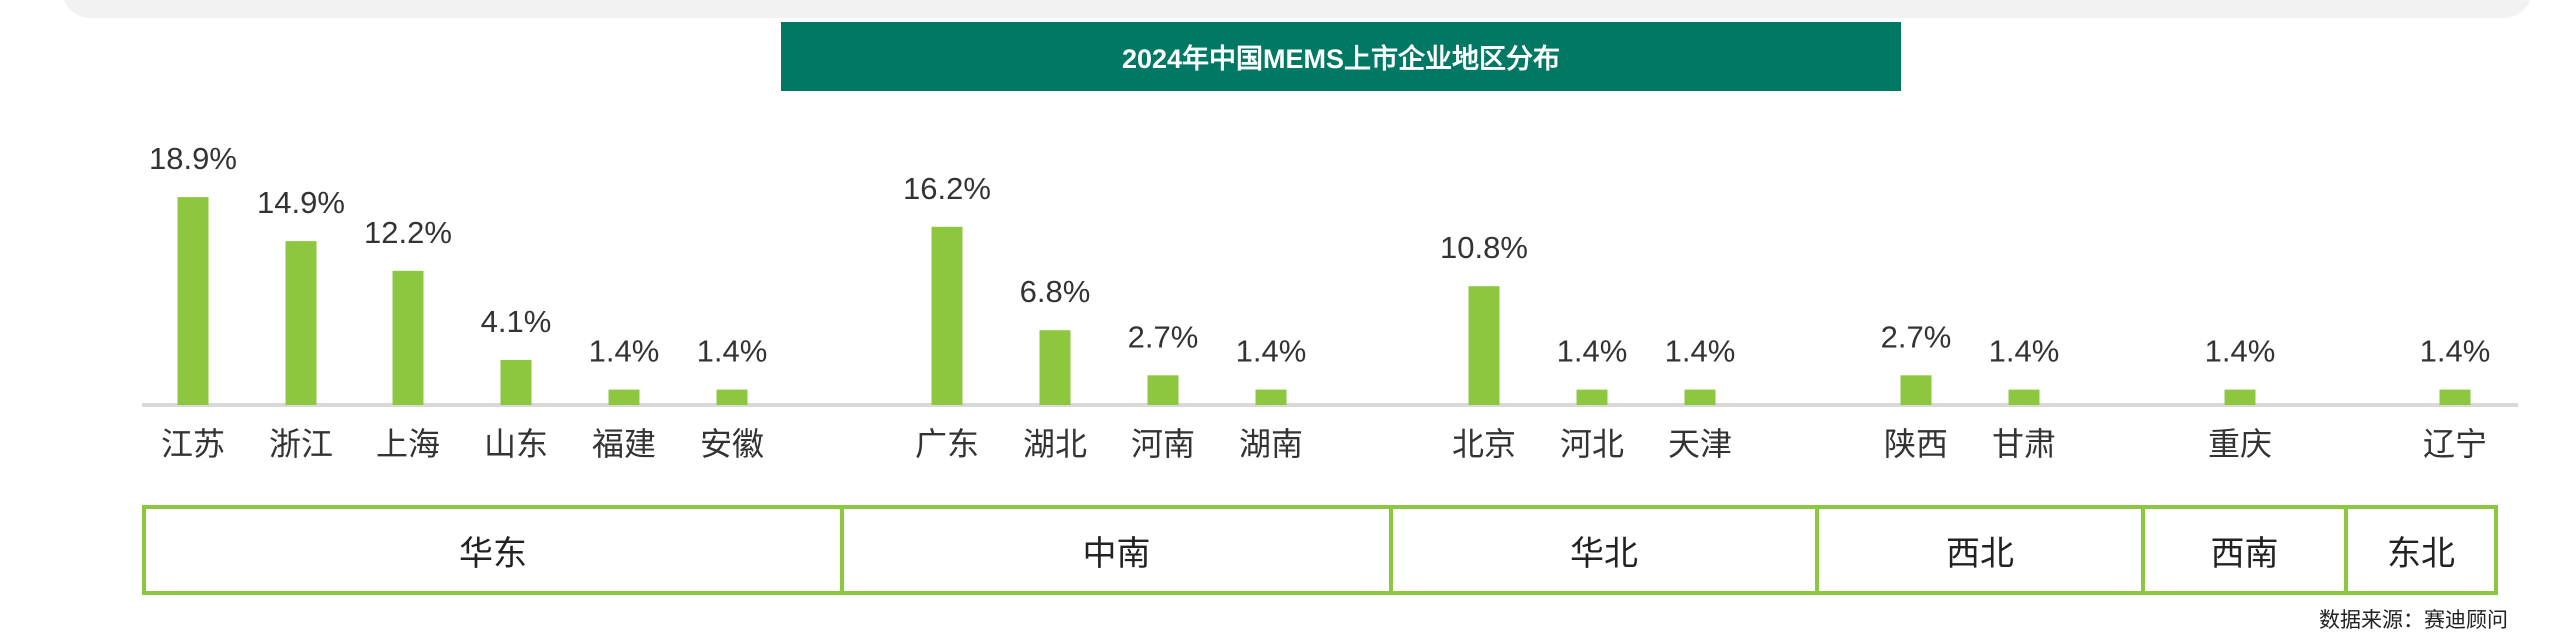 The image size is (2550, 638). Describe the element at coordinates (1592, 444) in the screenshot. I see `category-label-河北: 河北` at that location.